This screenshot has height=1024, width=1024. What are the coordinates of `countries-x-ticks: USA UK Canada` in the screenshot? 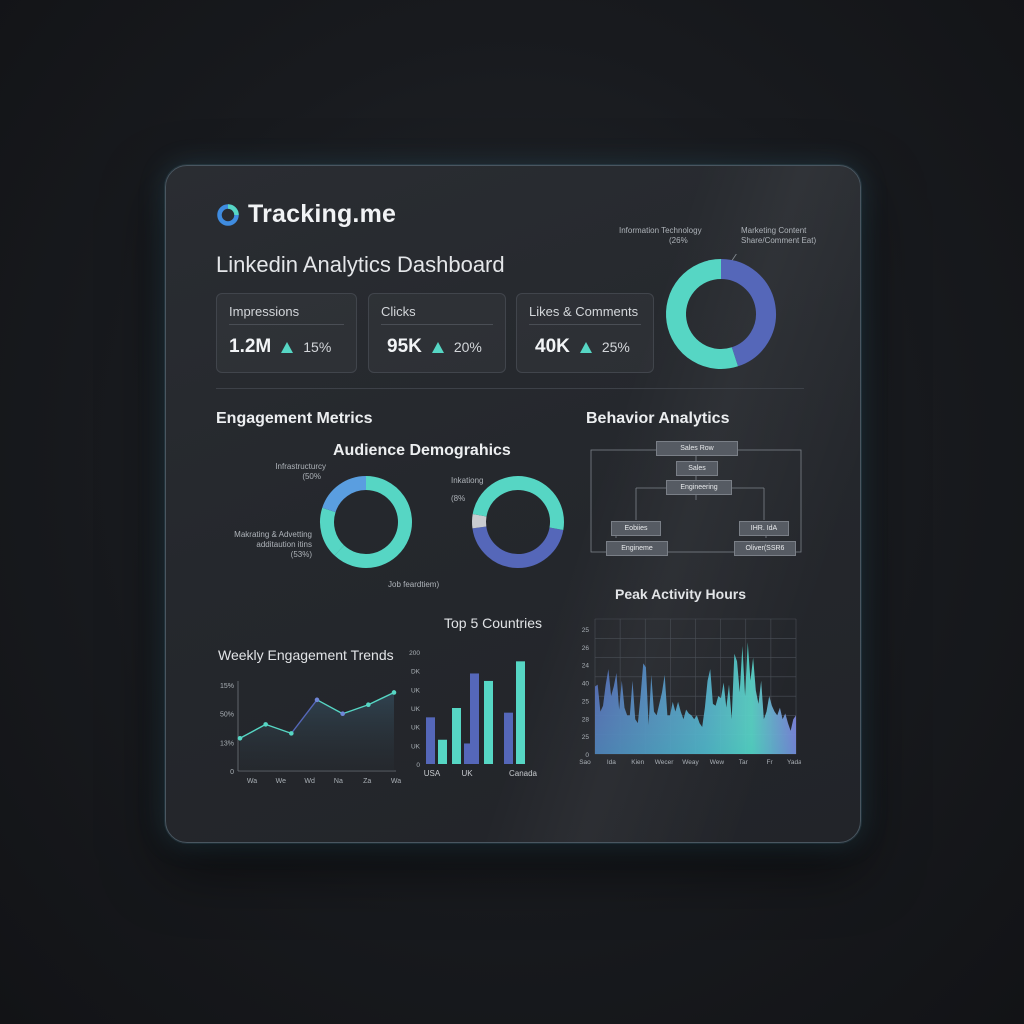 It's located at (481, 773).